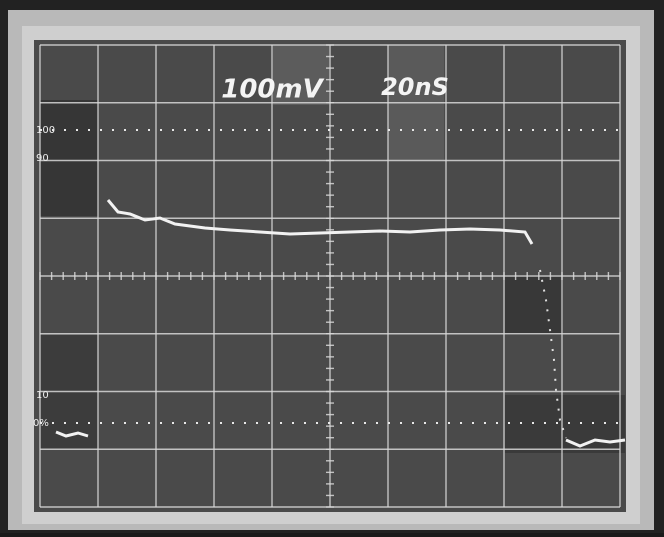 This screenshot has height=537, width=664. Describe the element at coordinates (45, 130) in the screenshot. I see `graticule-label: 100` at that location.